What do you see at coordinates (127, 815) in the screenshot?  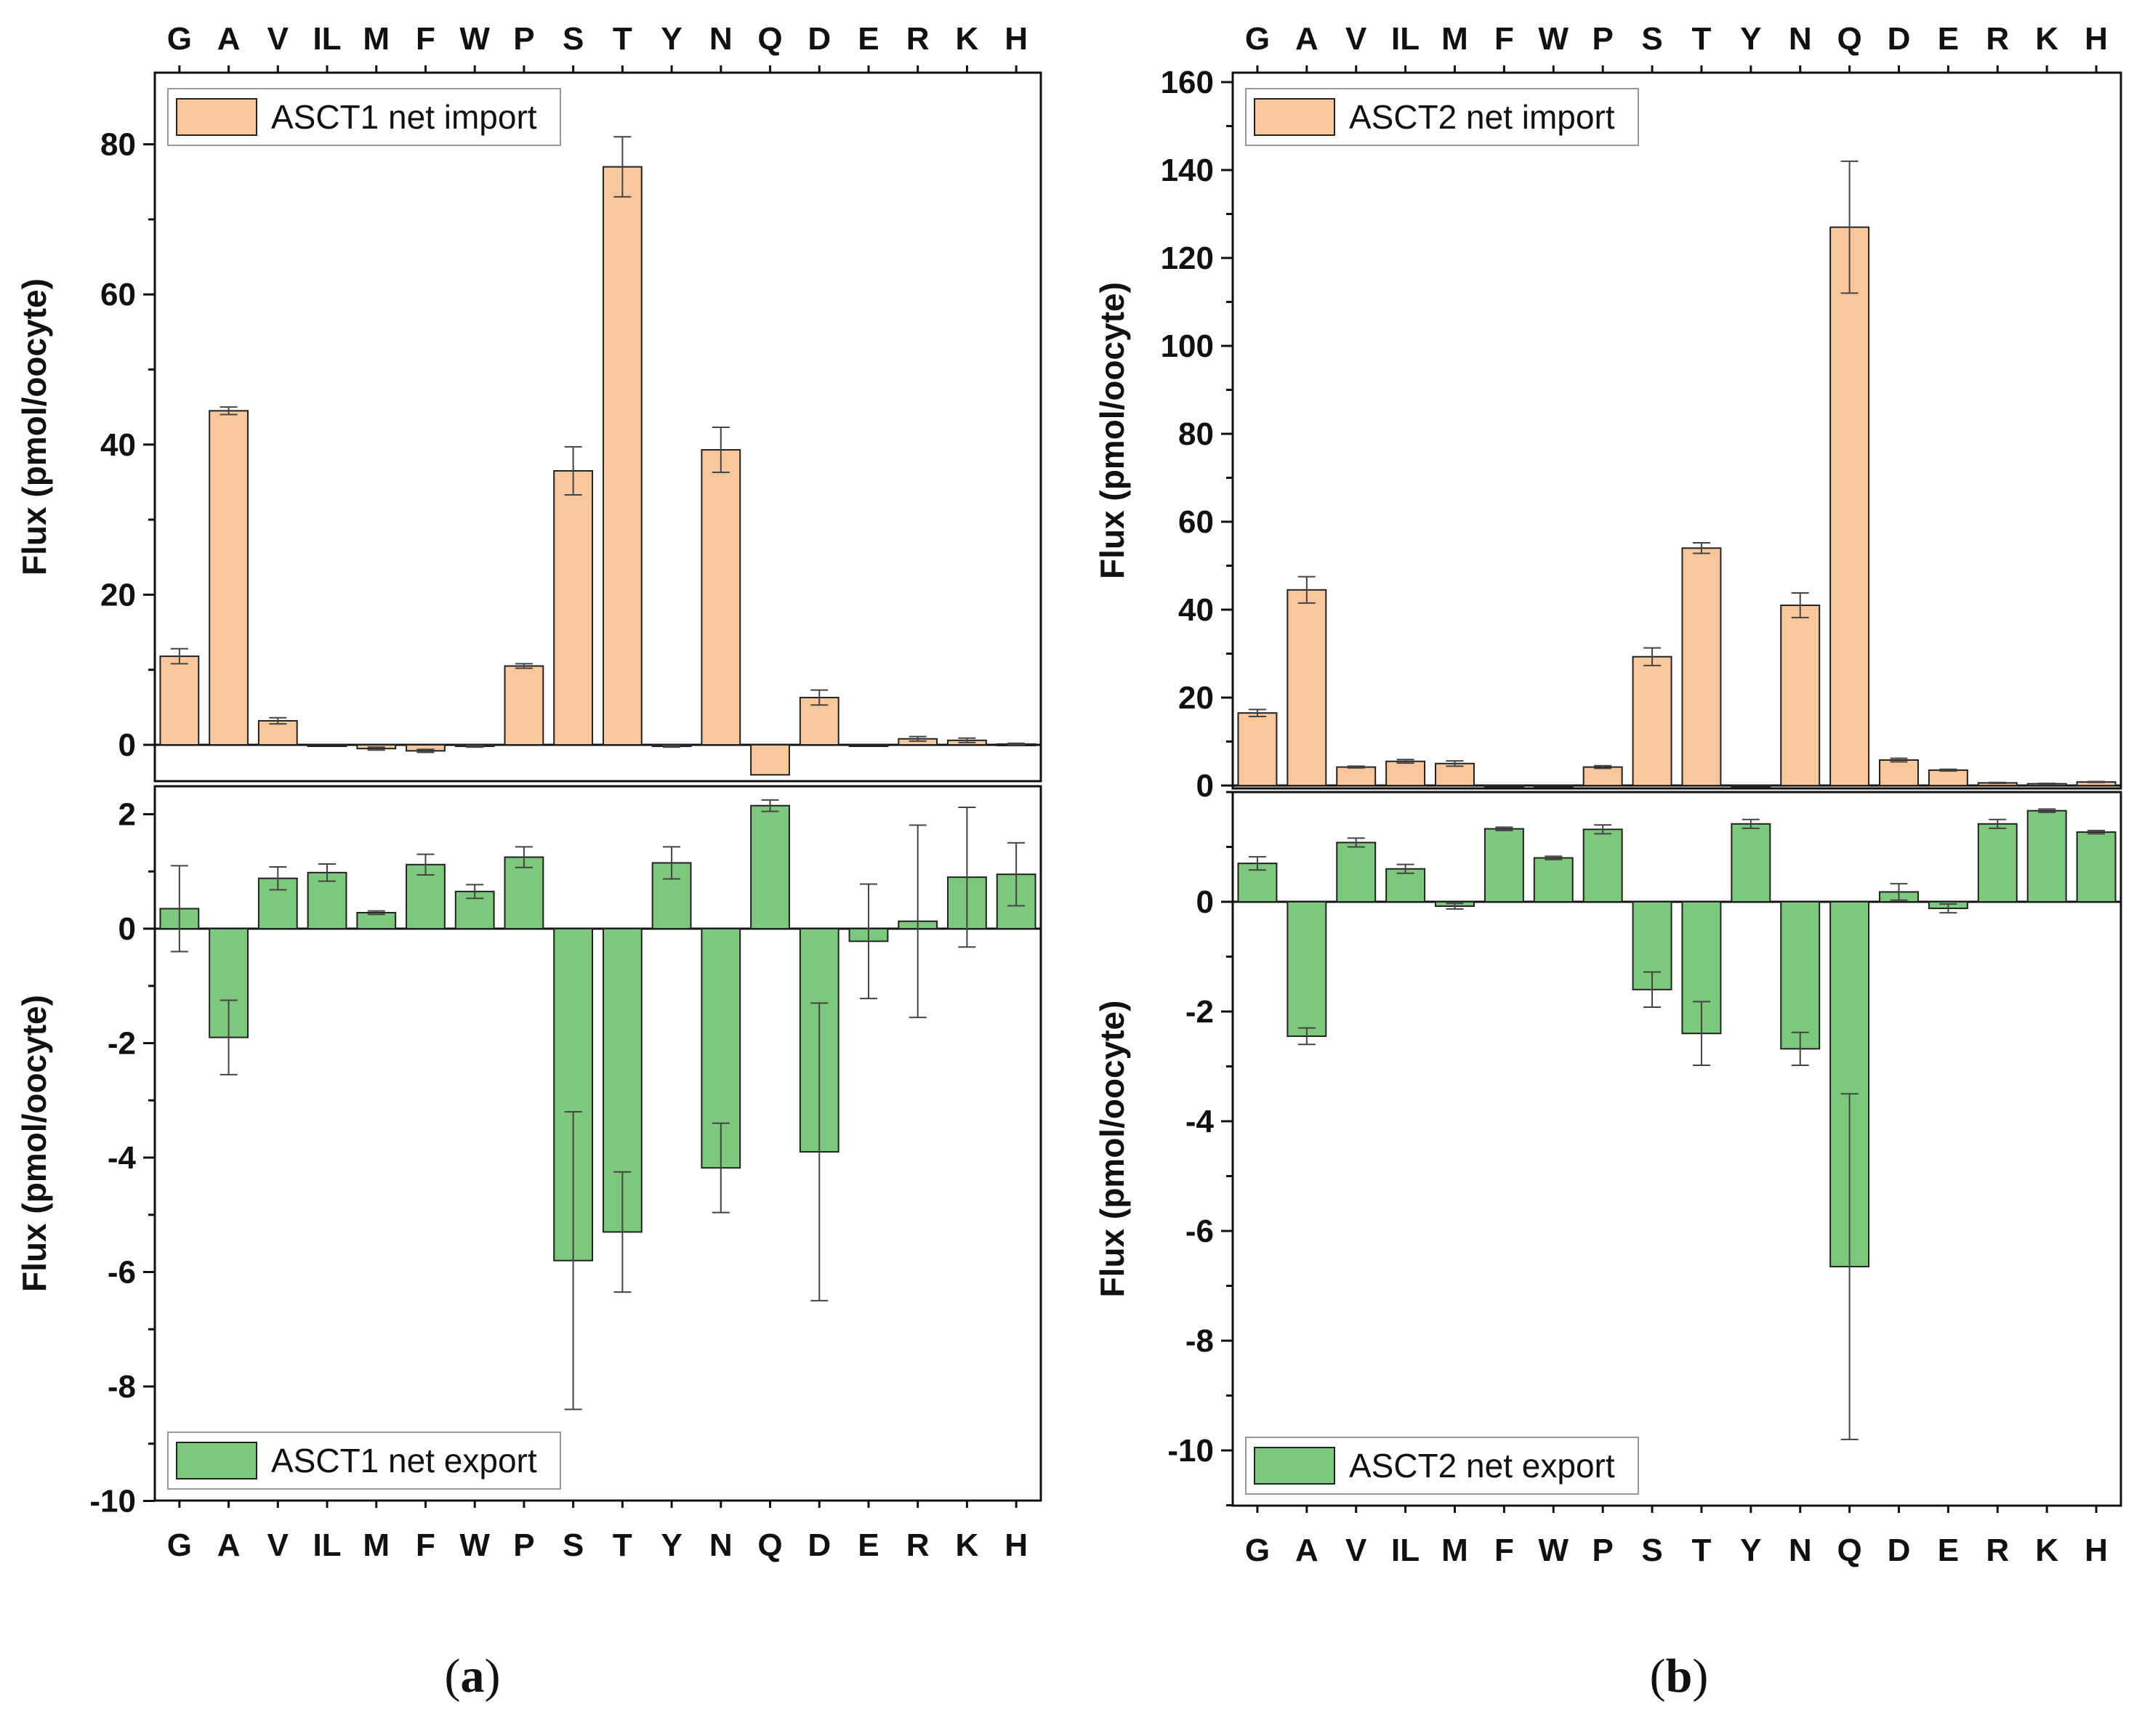 I see `y-tick-label: 2` at bounding box center [127, 815].